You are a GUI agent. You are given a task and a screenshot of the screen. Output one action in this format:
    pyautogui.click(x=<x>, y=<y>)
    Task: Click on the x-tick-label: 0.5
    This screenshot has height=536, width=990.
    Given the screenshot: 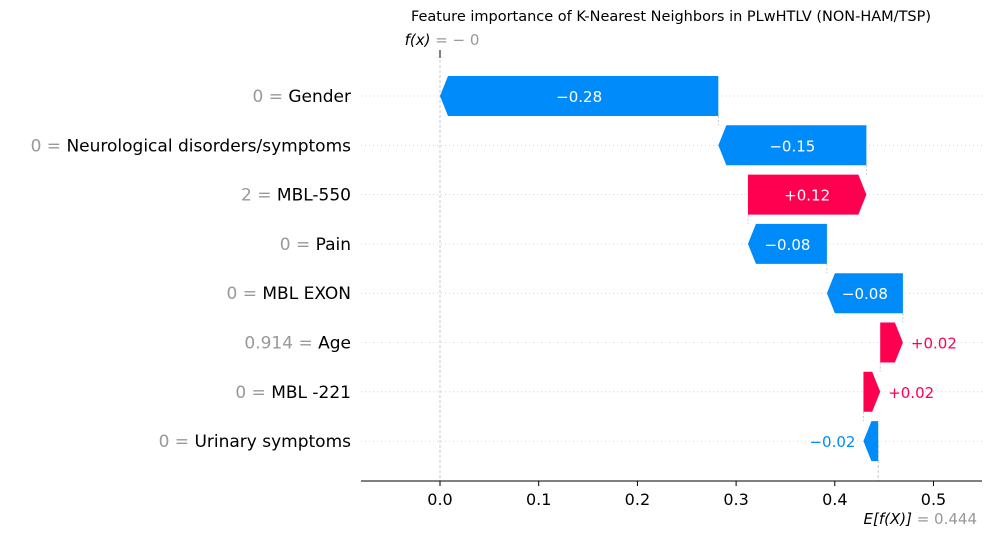 What is the action you would take?
    pyautogui.click(x=933, y=499)
    